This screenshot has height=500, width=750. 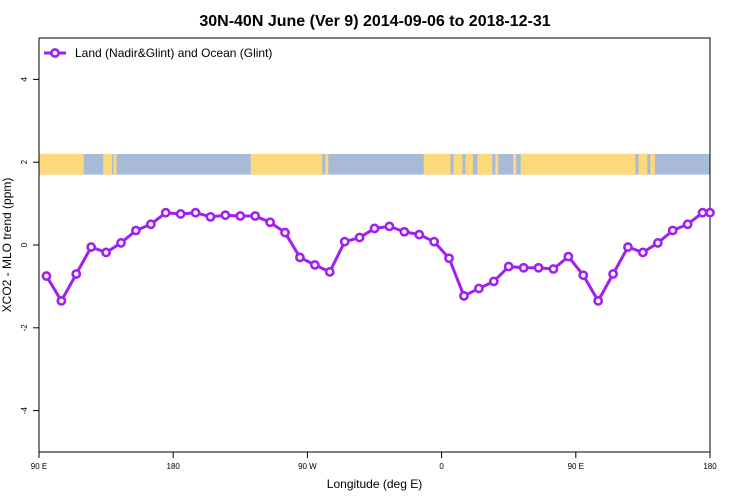 I want to click on x-tick-label: 0, so click(x=441, y=466).